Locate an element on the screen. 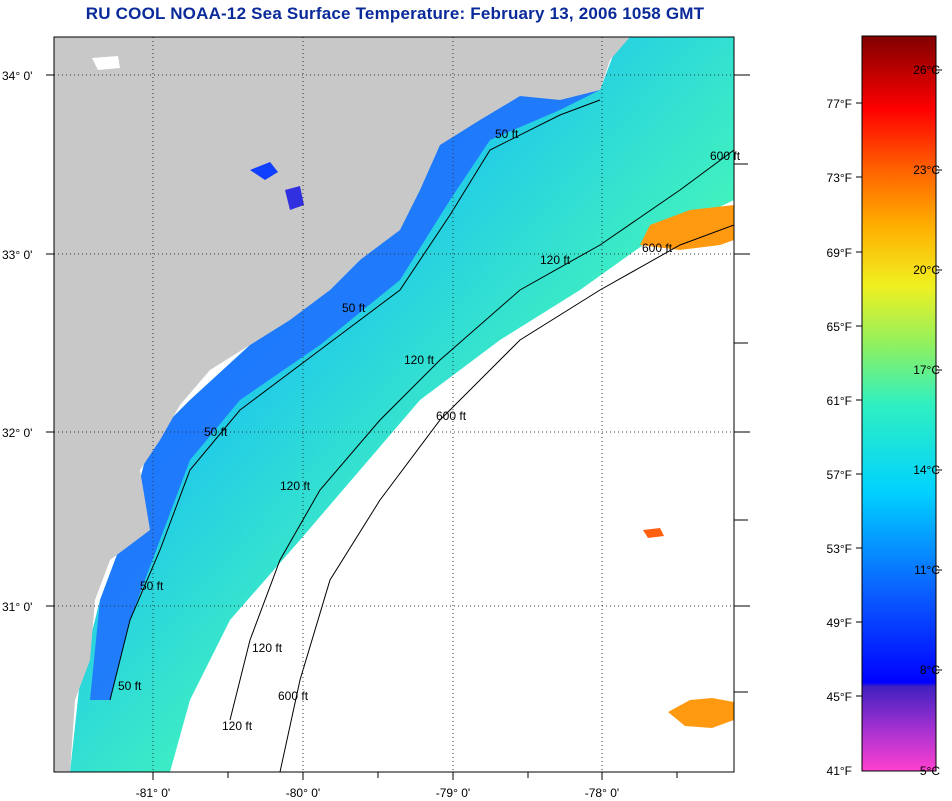  colorbar-f-label: 41°F is located at coordinates (839, 771).